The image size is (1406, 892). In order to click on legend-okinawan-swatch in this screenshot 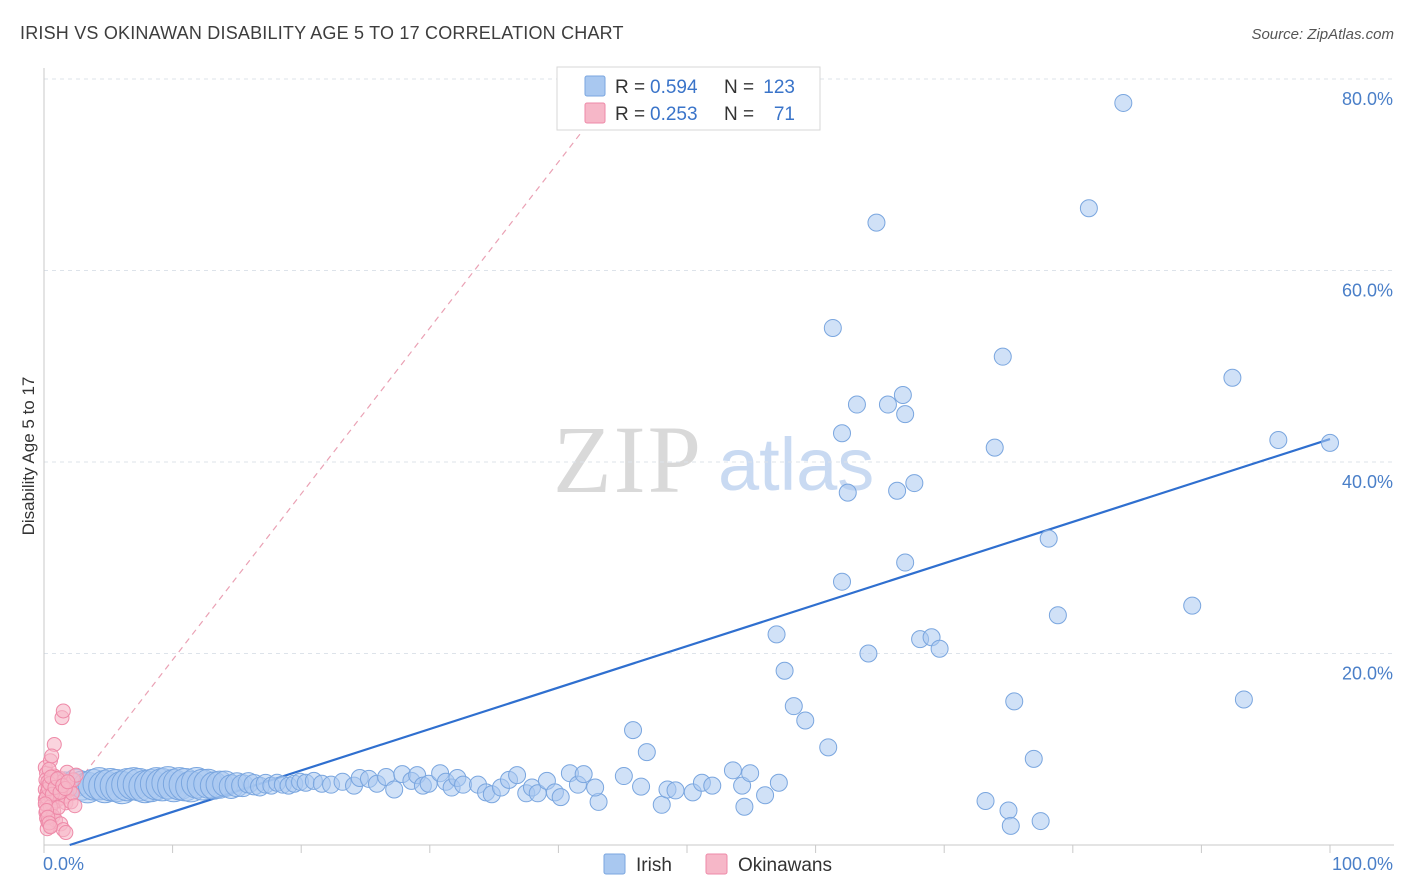, I will do `click(716, 864)`.